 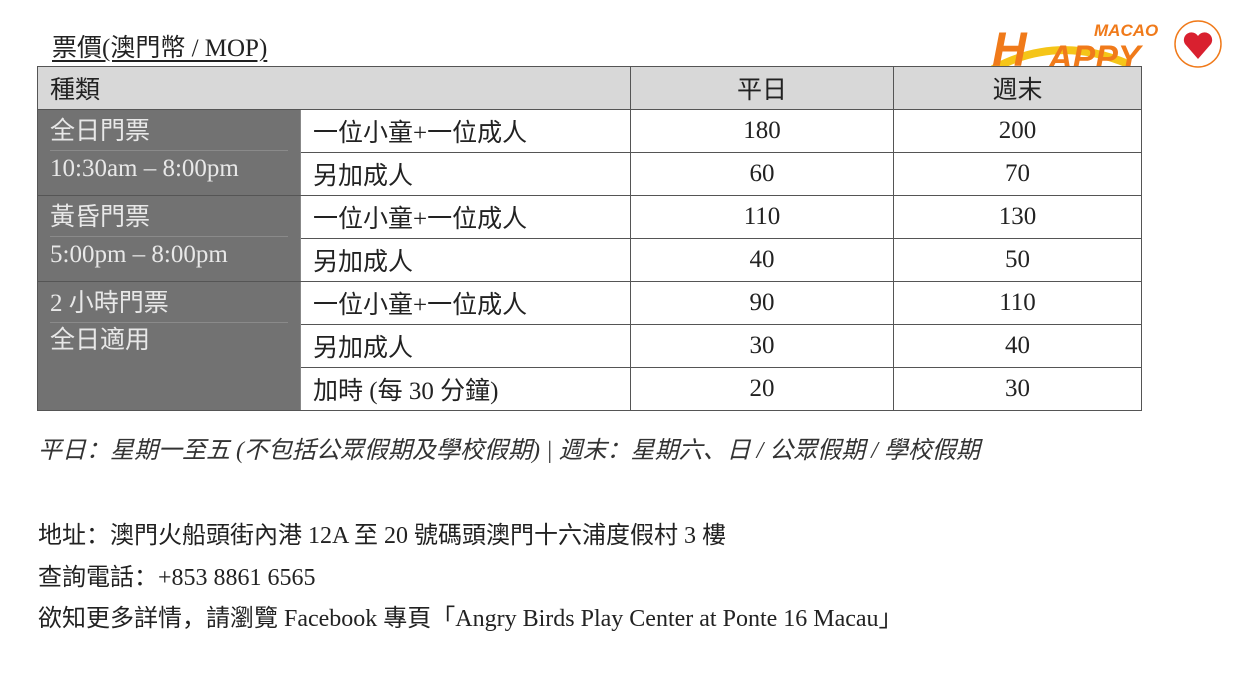 I want to click on address: 地址：澳門火船頭街內港 12A 至 20 號碼頭澳門十六浦度假村 3 樓, so click(x=382, y=536).